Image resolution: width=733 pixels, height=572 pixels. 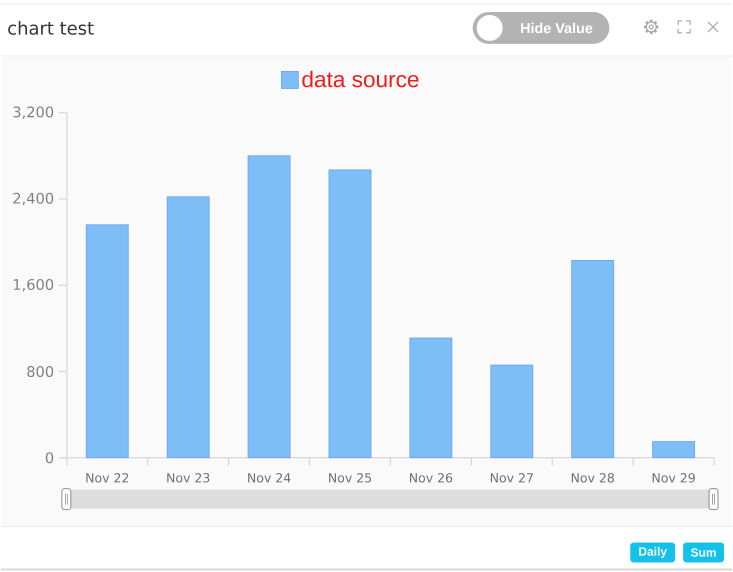 I want to click on y-tick-label: 1,600, so click(x=34, y=285).